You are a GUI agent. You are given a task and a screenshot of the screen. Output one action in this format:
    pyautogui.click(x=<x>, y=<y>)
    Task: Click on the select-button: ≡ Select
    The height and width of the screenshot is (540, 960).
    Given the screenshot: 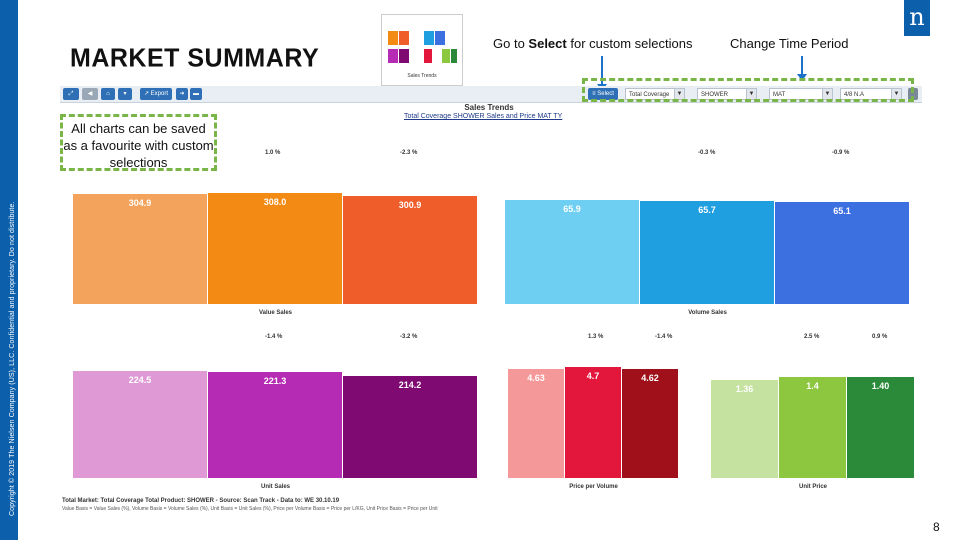 What is the action you would take?
    pyautogui.click(x=603, y=94)
    